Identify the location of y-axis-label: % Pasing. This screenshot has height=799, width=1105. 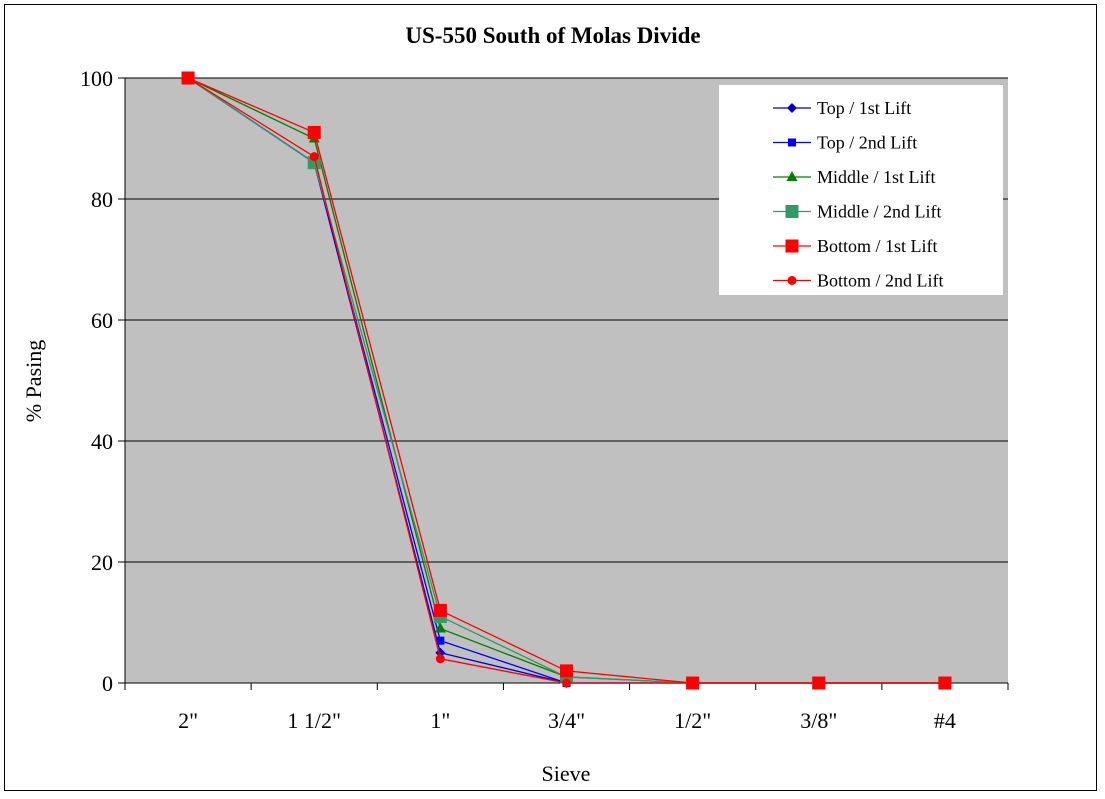
(33, 381).